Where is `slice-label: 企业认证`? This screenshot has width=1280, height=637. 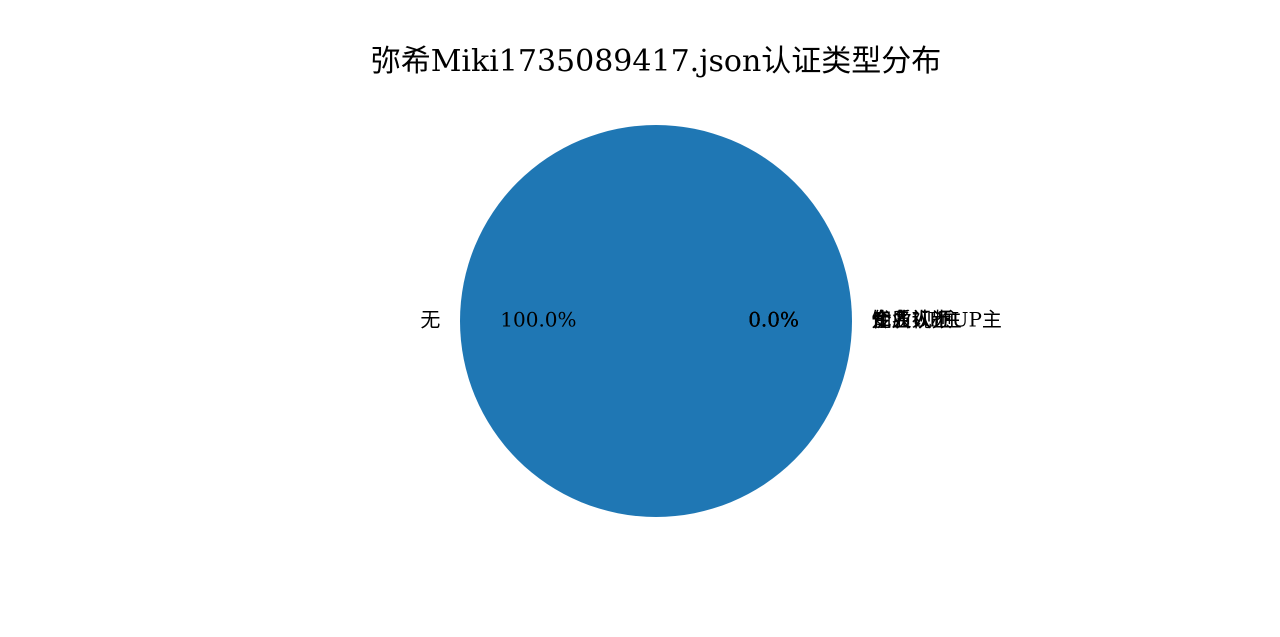 slice-label: 企业认证 is located at coordinates (912, 320).